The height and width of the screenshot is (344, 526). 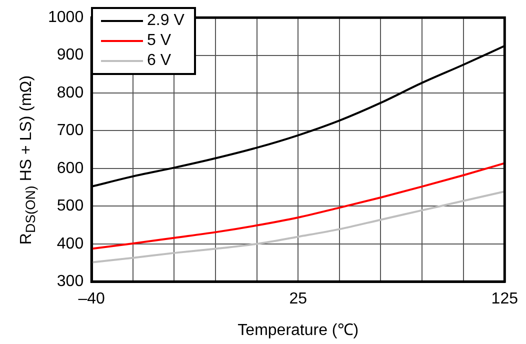 What do you see at coordinates (504, 299) in the screenshot?
I see `x-tick-label: 125` at bounding box center [504, 299].